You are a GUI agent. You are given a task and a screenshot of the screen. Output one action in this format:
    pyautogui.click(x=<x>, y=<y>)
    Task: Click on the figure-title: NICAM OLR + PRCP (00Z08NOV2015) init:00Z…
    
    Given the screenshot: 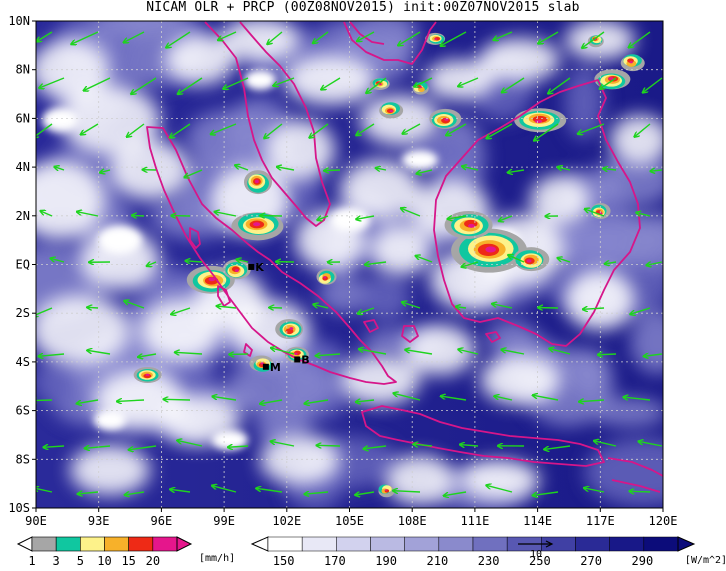 What is the action you would take?
    pyautogui.click(x=363, y=7)
    